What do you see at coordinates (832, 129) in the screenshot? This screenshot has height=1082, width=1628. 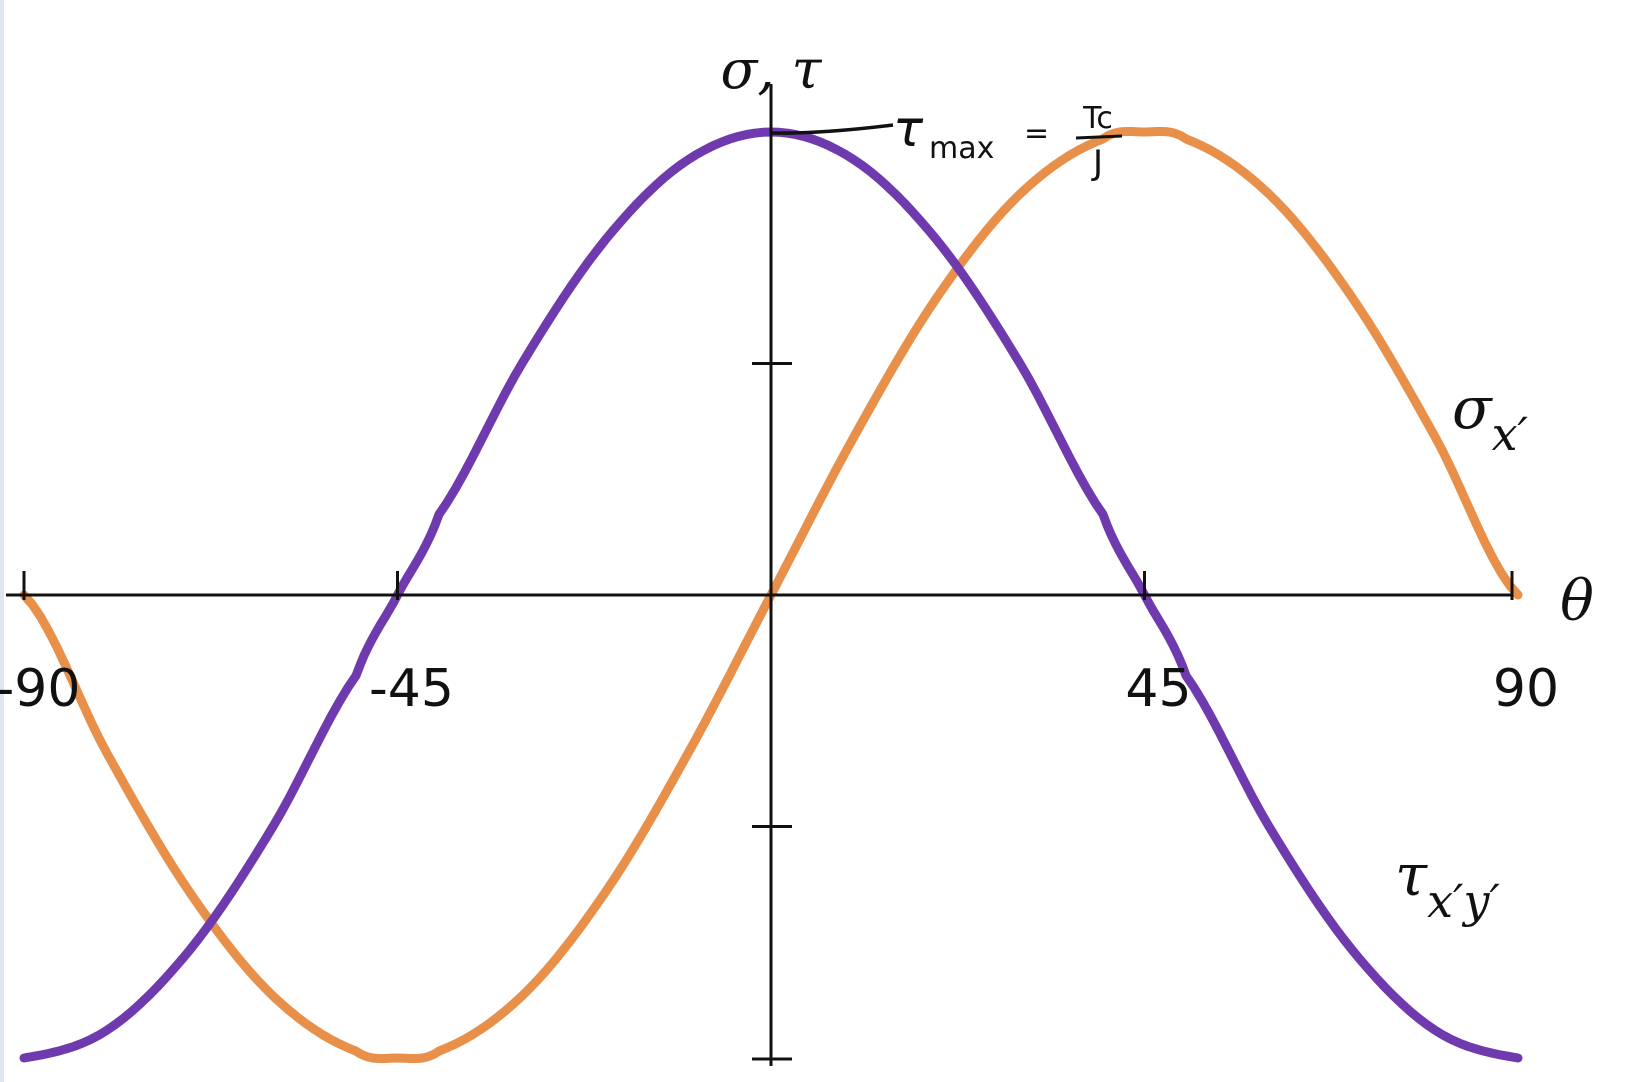 I see `annotation-leader-line` at bounding box center [832, 129].